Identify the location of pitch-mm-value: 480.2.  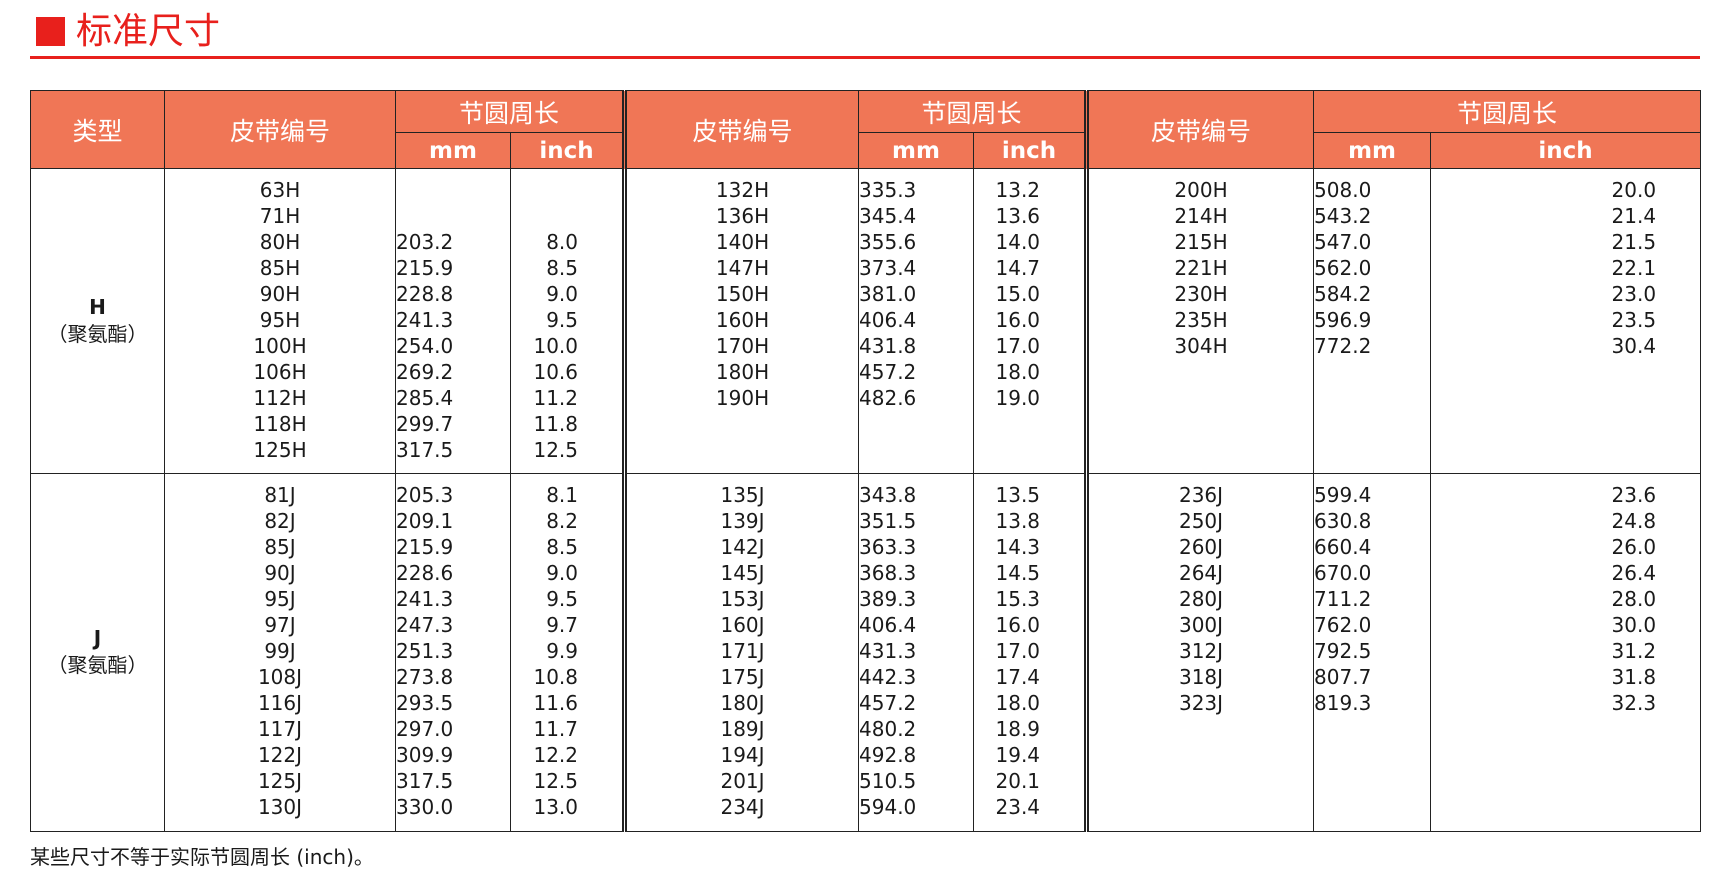
(888, 728).